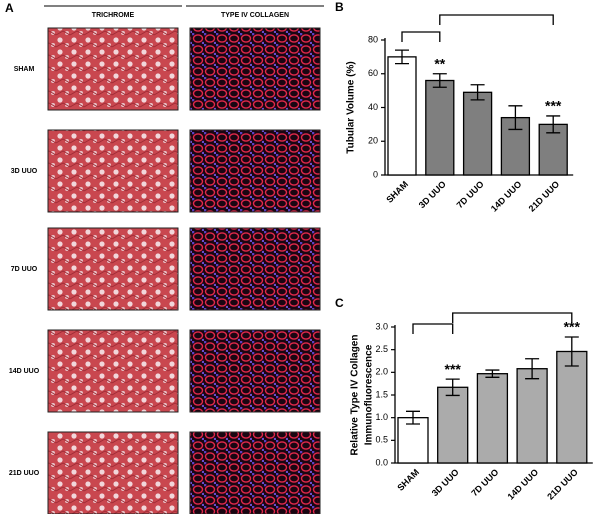  I want to click on y-tick-label: 3.0, so click(381, 326).